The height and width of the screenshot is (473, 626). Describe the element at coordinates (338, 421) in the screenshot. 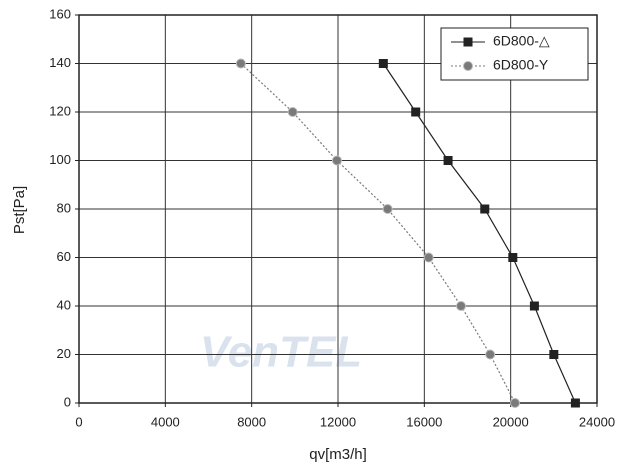

I see `x-tick-label: 12000` at that location.